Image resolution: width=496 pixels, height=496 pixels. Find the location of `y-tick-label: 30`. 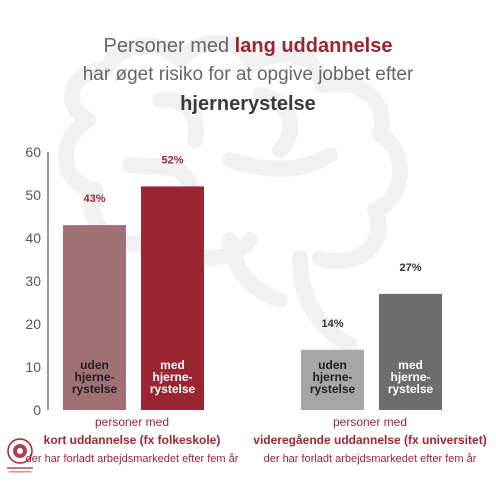

y-tick-label: 30 is located at coordinates (33, 281).